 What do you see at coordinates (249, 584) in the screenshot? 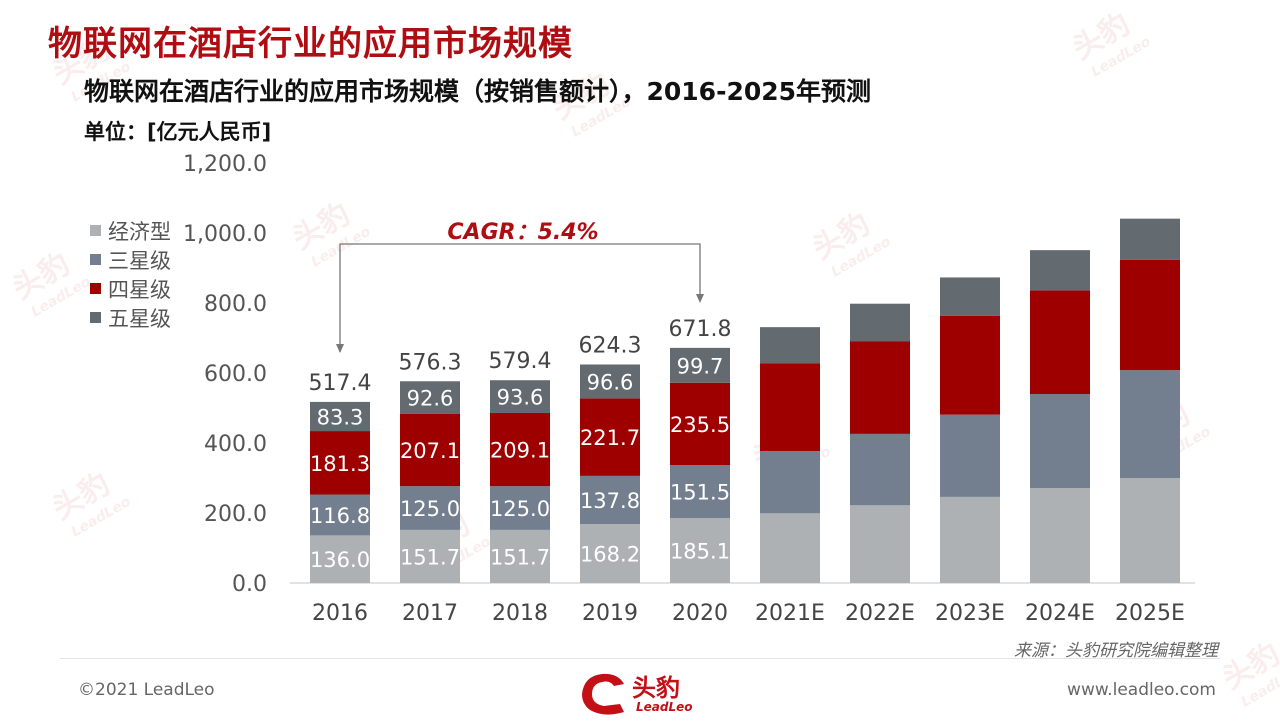
I see `y-tick-label: 0.0` at bounding box center [249, 584].